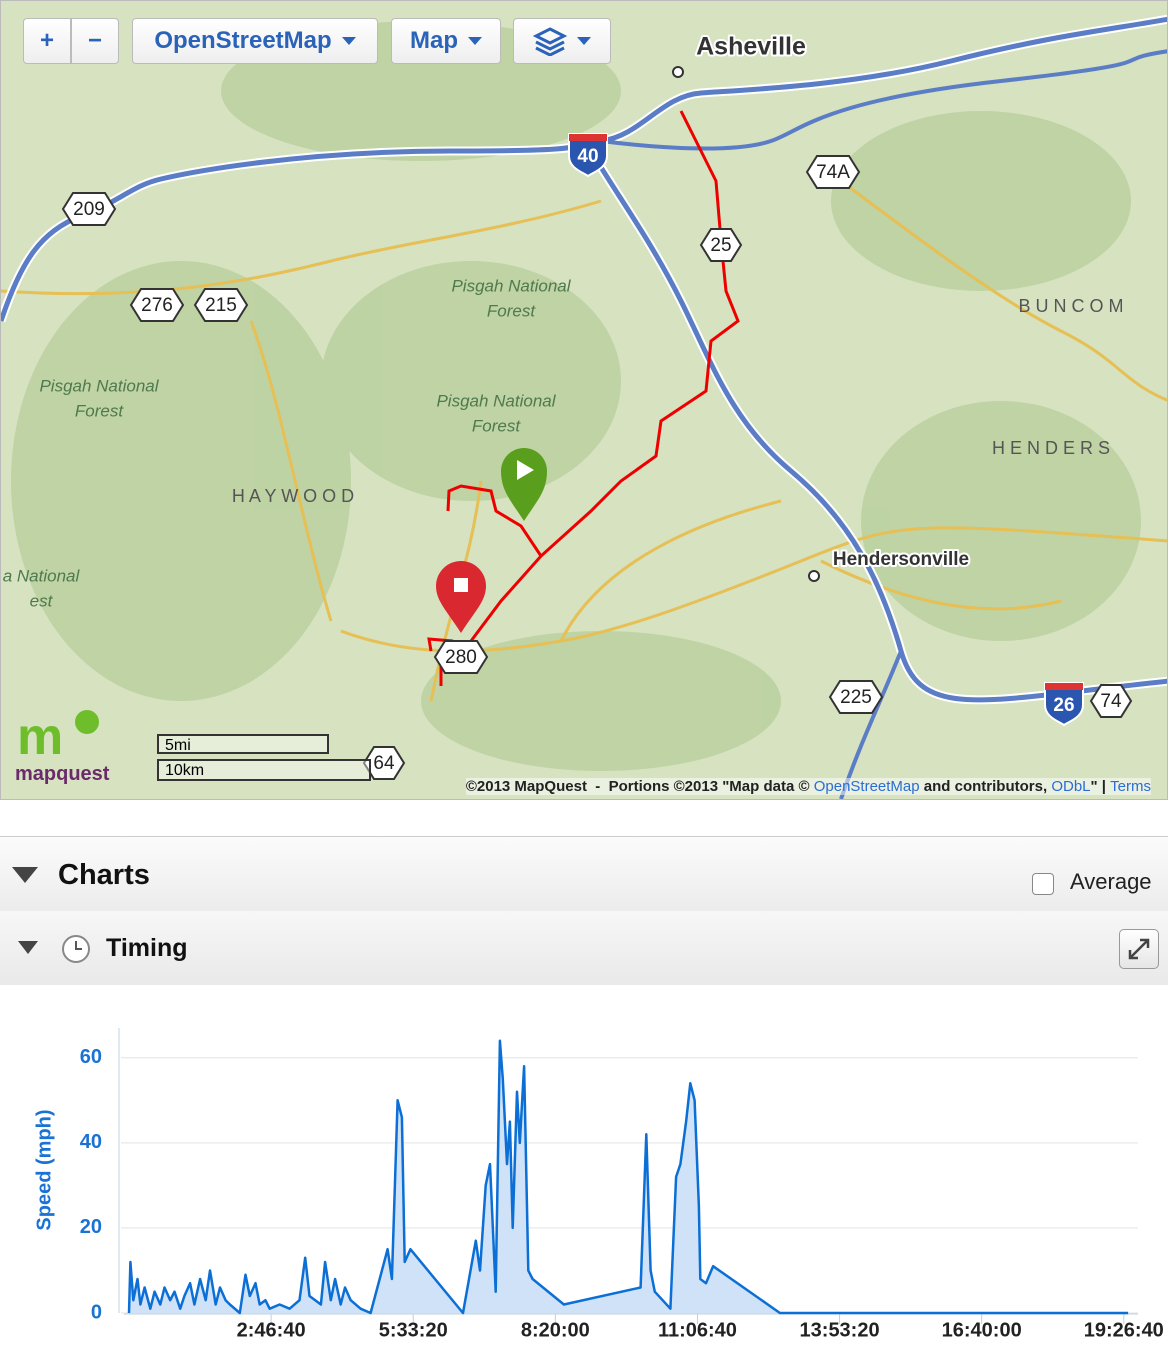  Describe the element at coordinates (461, 597) in the screenshot. I see `end-marker` at that location.